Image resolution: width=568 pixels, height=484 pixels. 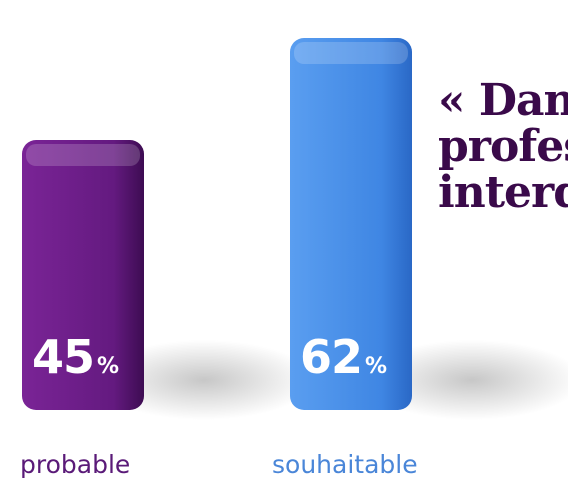 I want to click on category-label-souhaitable: souhaitable, so click(x=345, y=464).